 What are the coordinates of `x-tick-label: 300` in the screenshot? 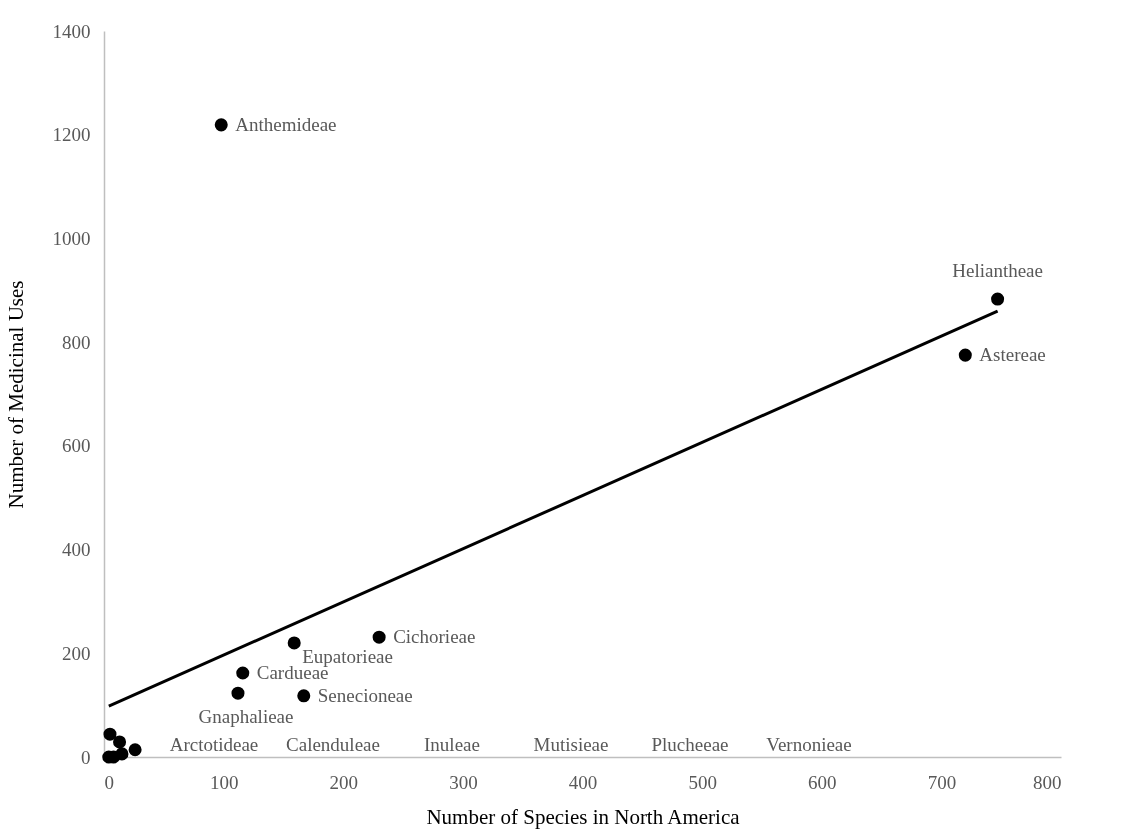 It's located at (463, 782).